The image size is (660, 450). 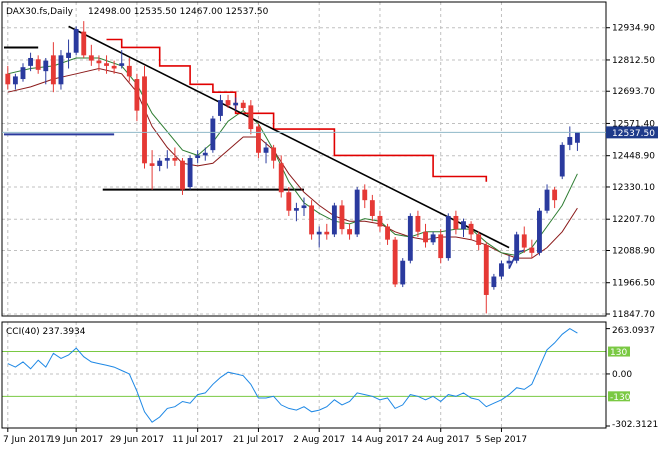 What do you see at coordinates (258, 440) in the screenshot?
I see `x-tick-label: 21 Jul 2017` at bounding box center [258, 440].